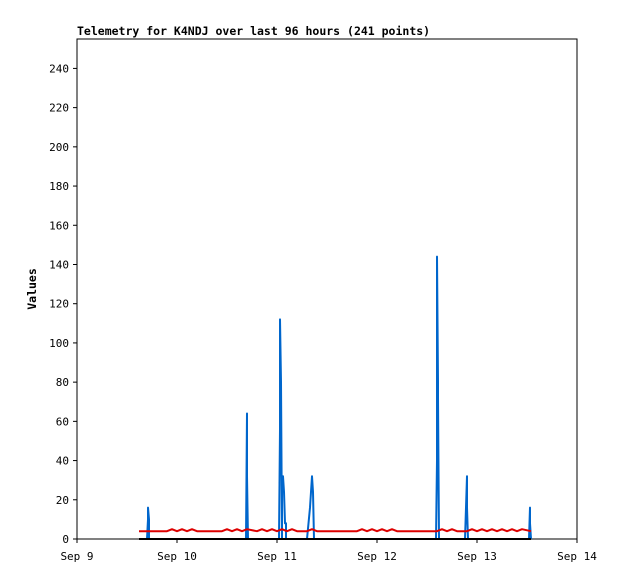 The width and height of the screenshot is (618, 579). What do you see at coordinates (377, 556) in the screenshot?
I see `x-tick-label: Sep 12` at bounding box center [377, 556].